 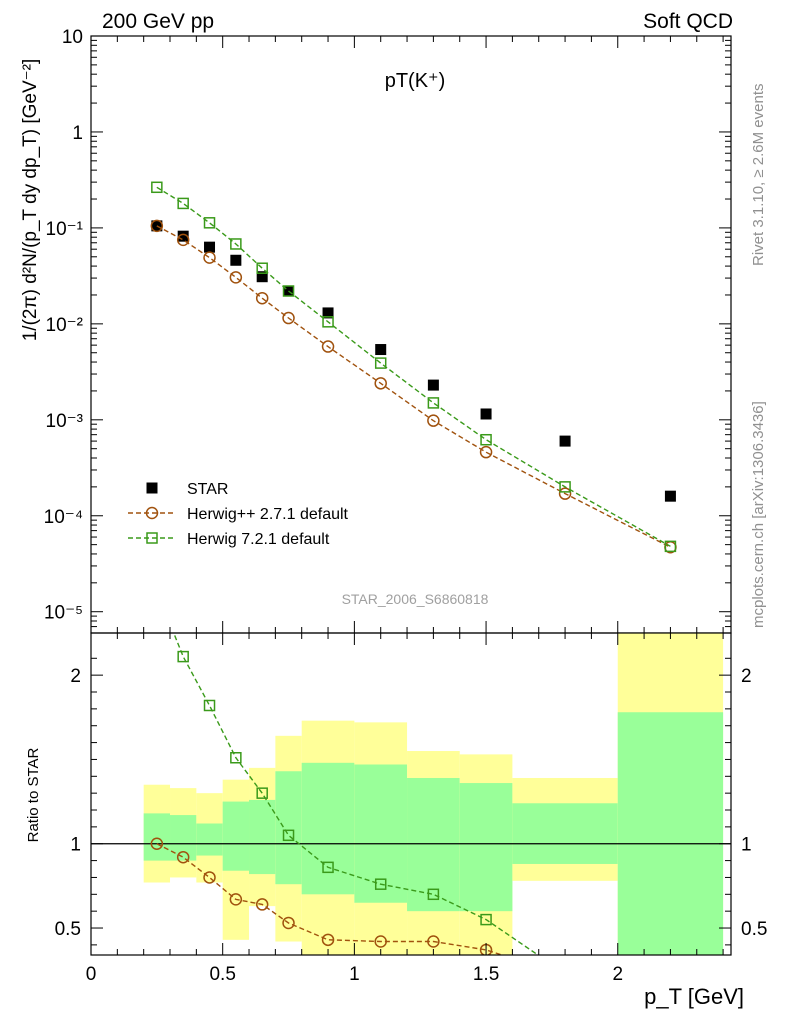 What do you see at coordinates (63, 517) in the screenshot?
I see `main-y-tick-label: 10⁻⁴` at bounding box center [63, 517].